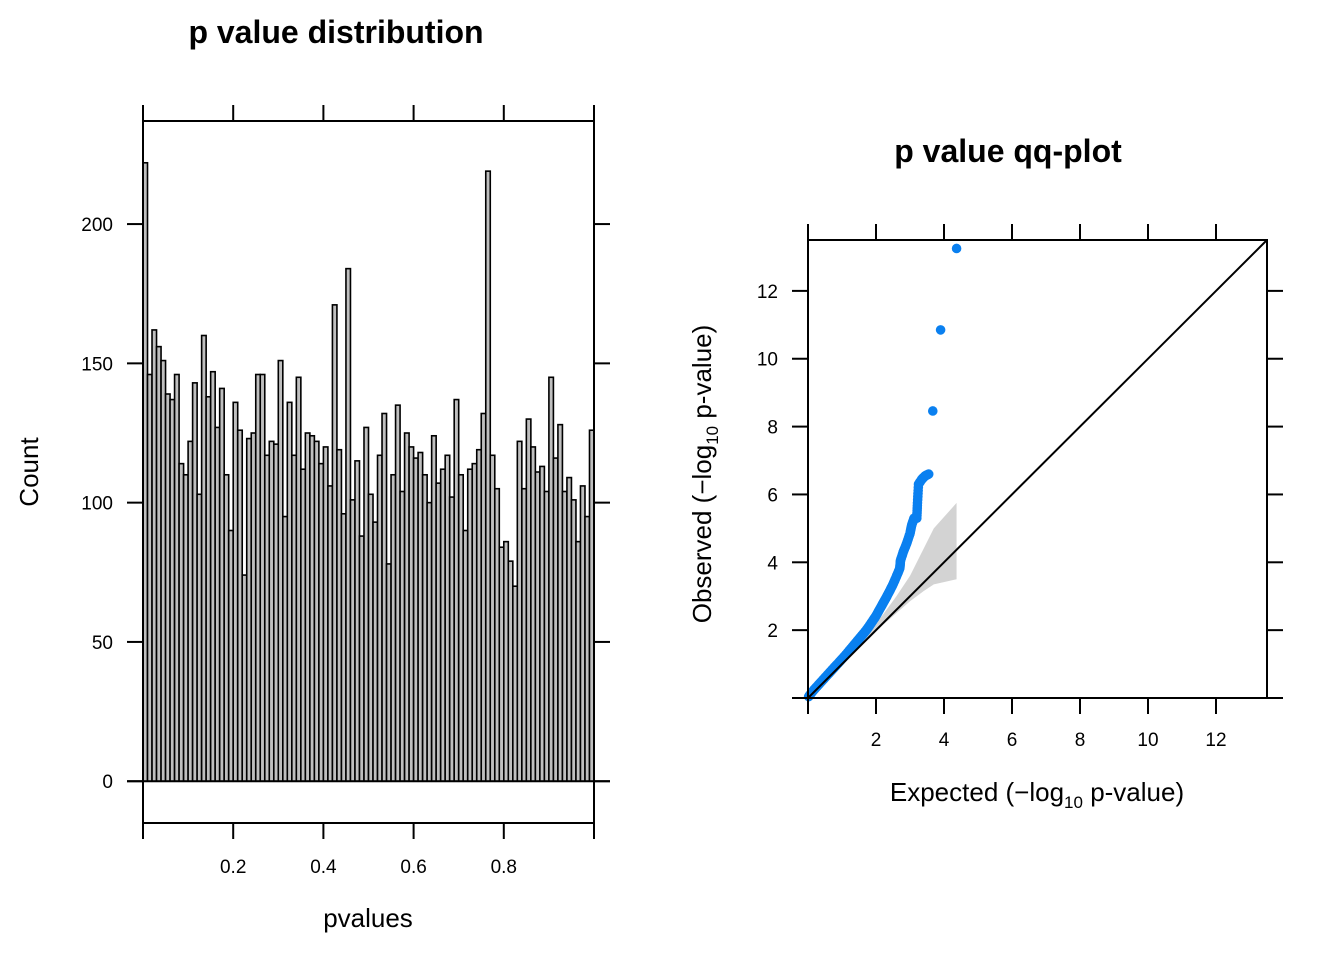  What do you see at coordinates (504, 867) in the screenshot?
I see `histogram-x-tick-label: 0.8` at bounding box center [504, 867].